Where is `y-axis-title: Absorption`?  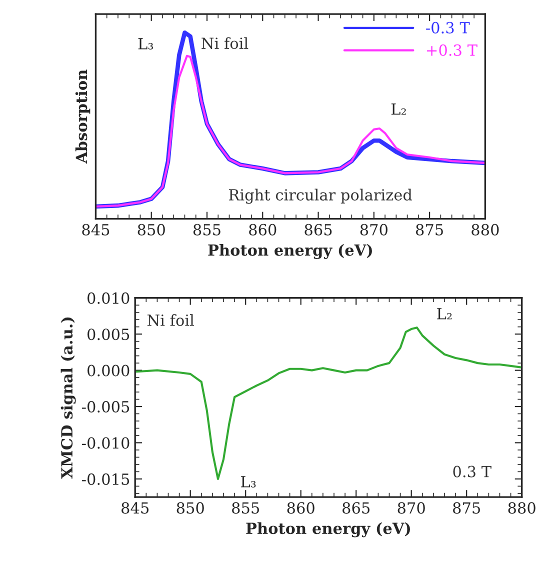
y-axis-title: Absorption is located at coordinates (82, 117).